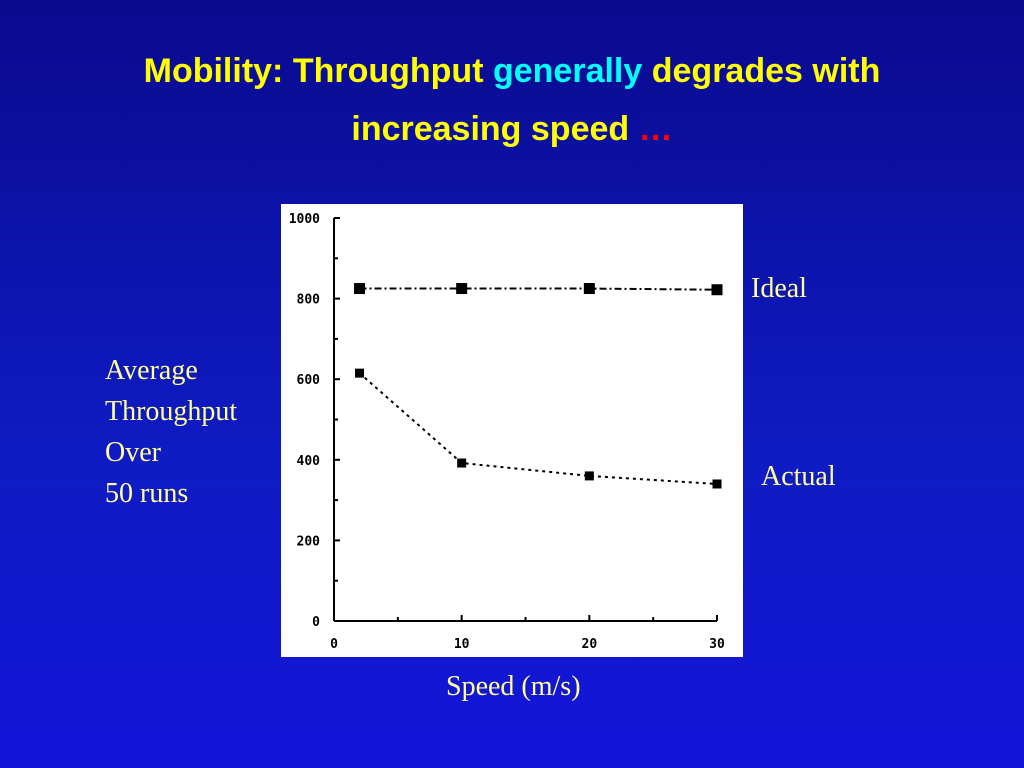 Image resolution: width=1024 pixels, height=768 pixels. What do you see at coordinates (304, 219) in the screenshot?
I see `y-tick-label: 1000` at bounding box center [304, 219].